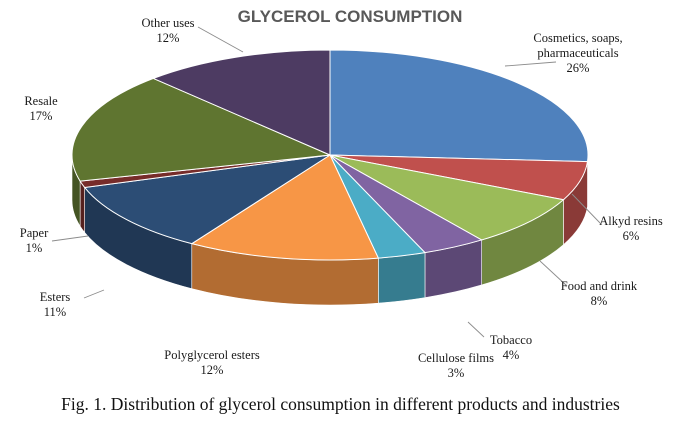  I want to click on chart-title: GLYCEROL CONSUMPTION, so click(350, 16).